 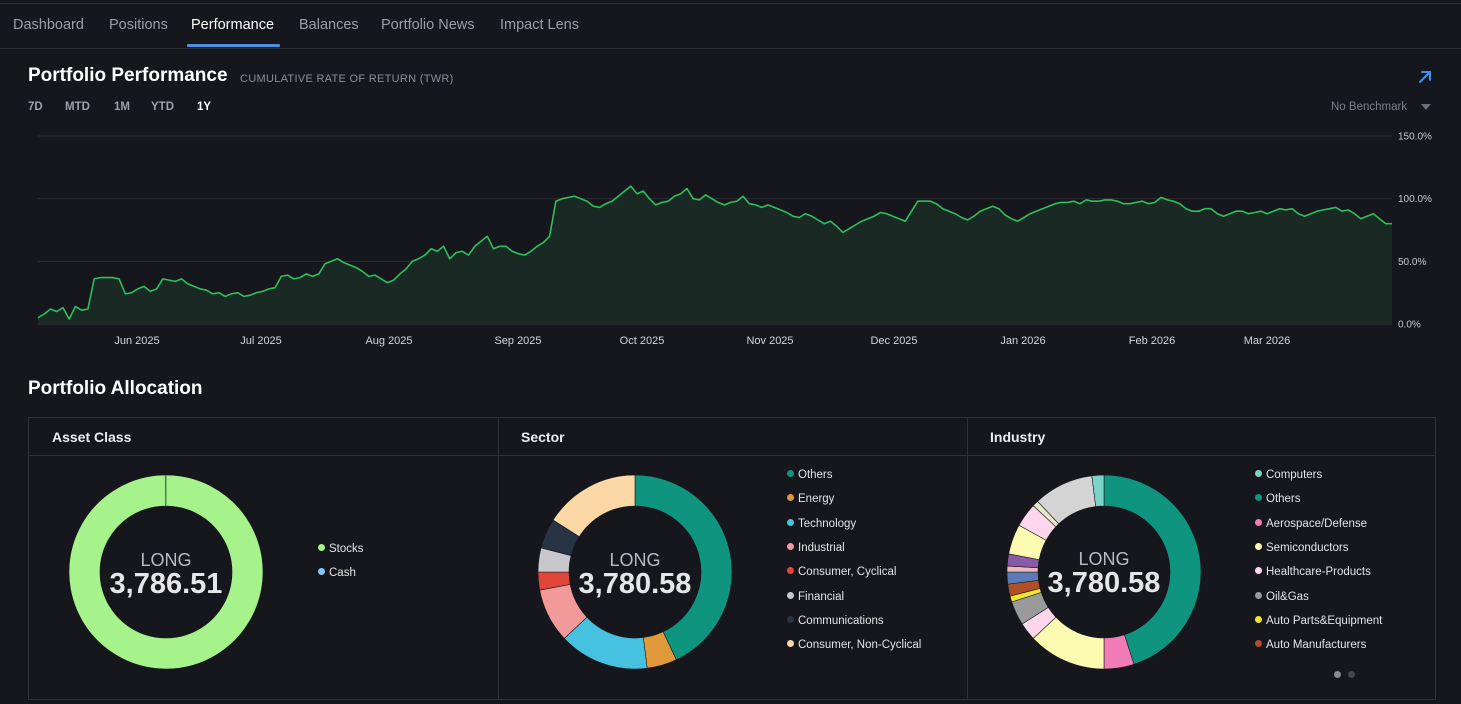 What do you see at coordinates (543, 437) in the screenshot?
I see `panel-title: Sector` at bounding box center [543, 437].